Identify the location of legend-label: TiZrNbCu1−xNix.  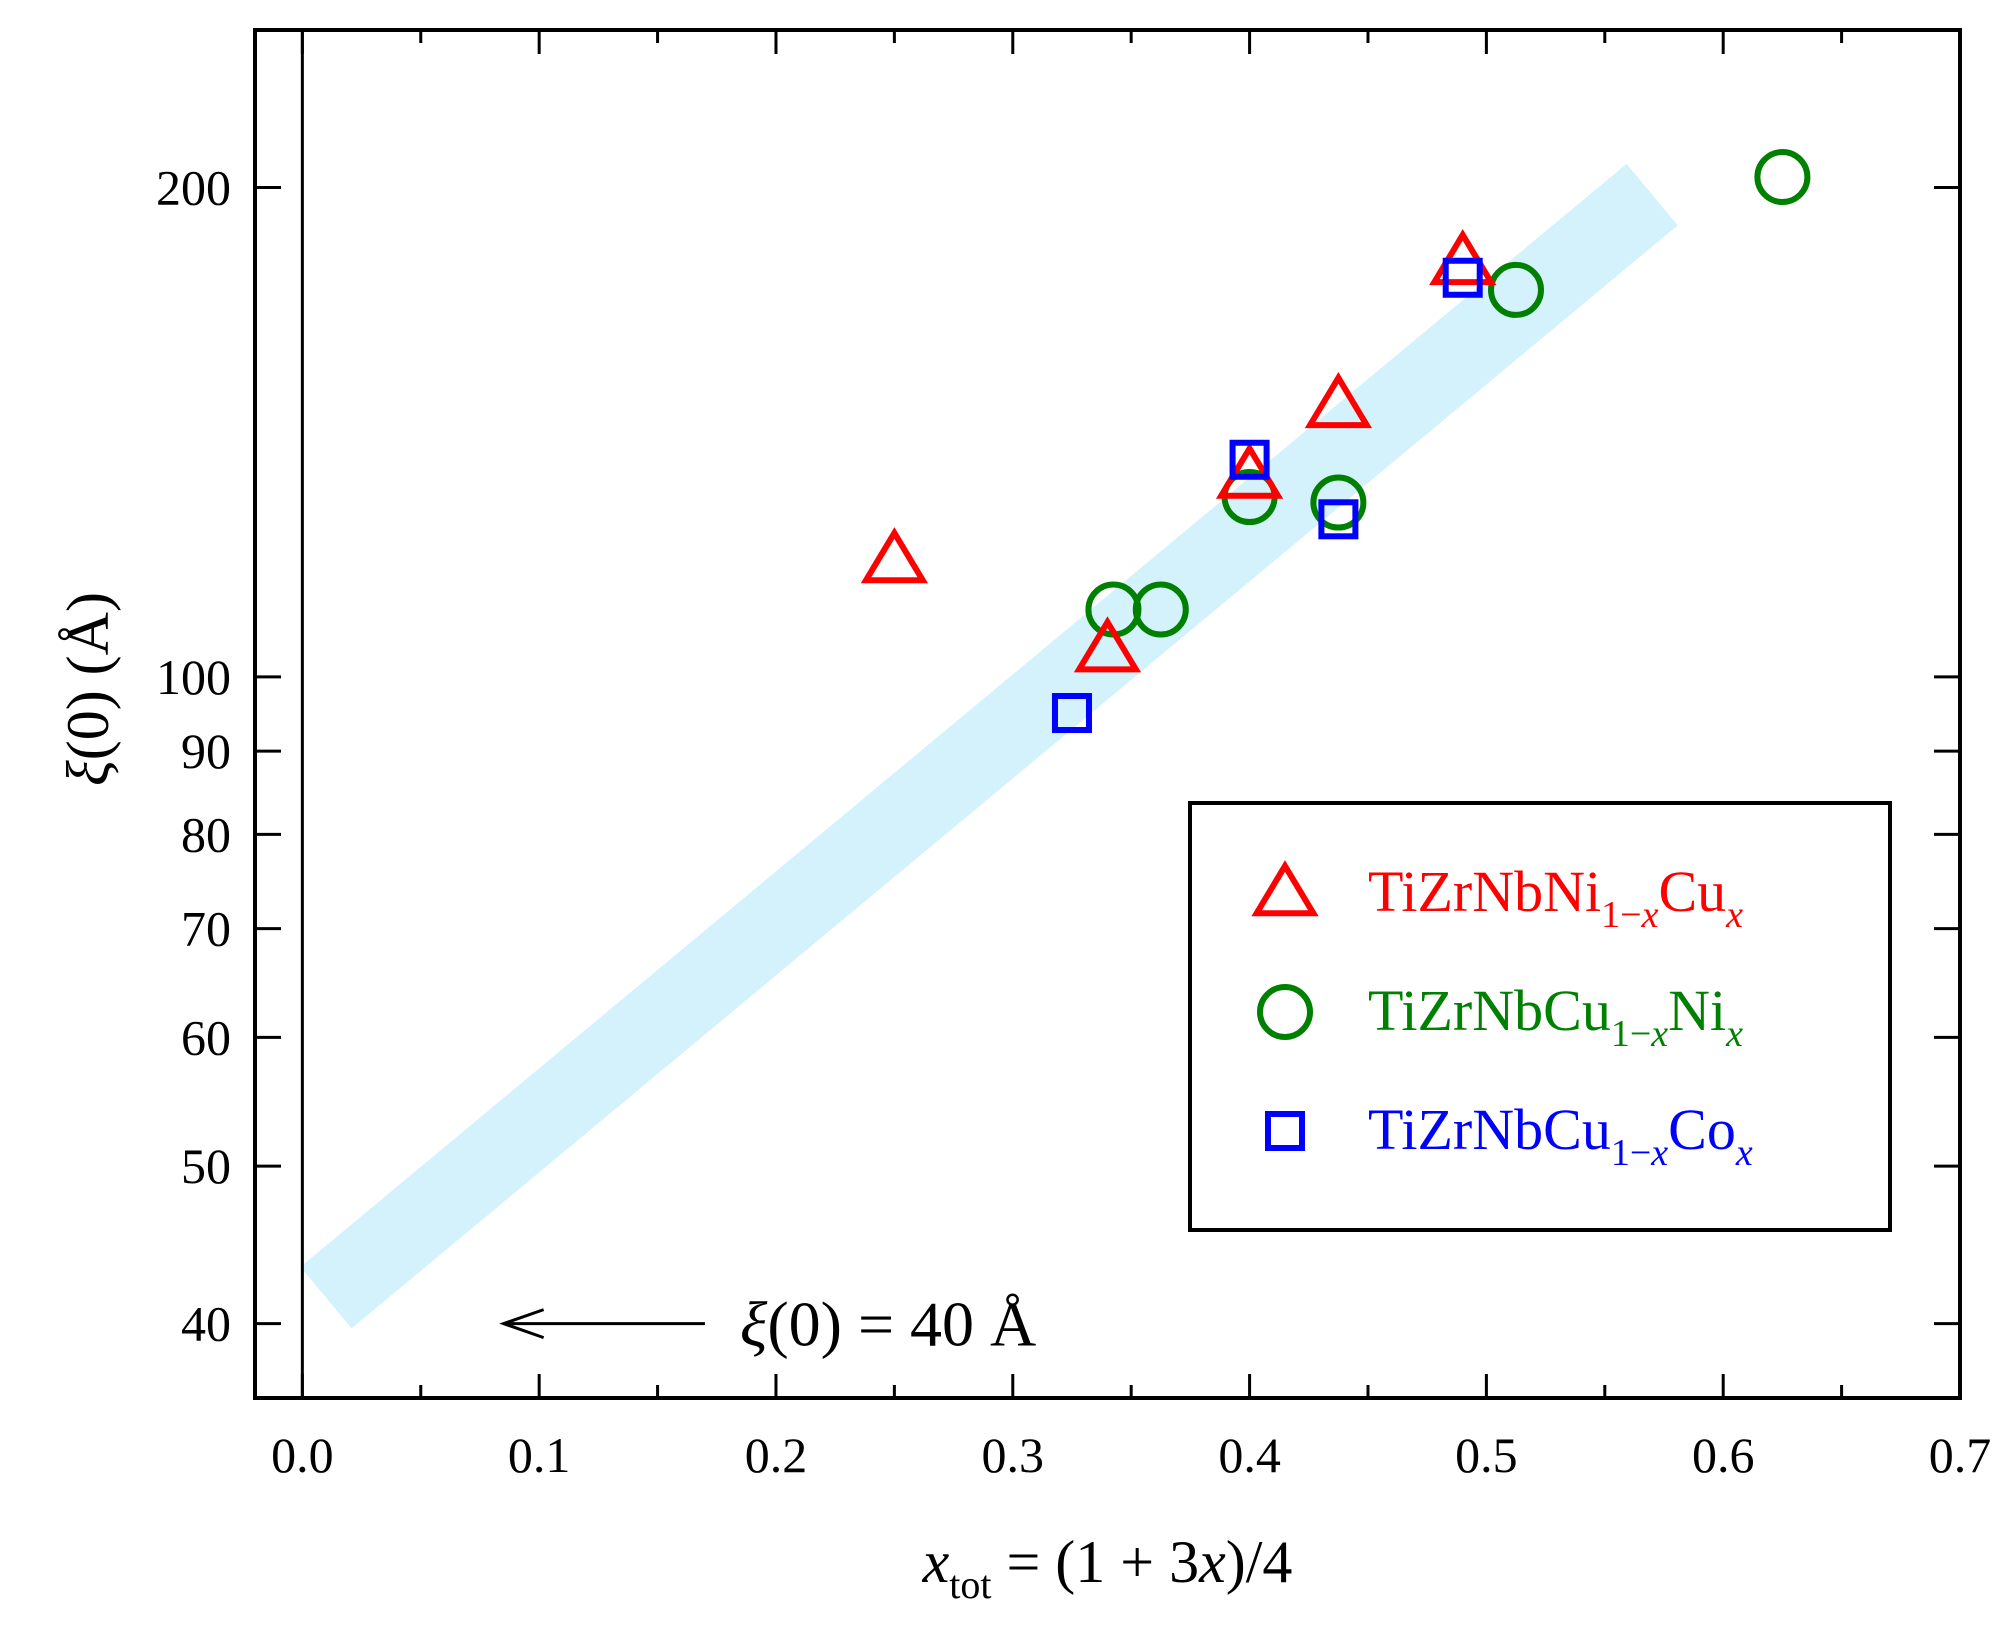
(1555, 1016).